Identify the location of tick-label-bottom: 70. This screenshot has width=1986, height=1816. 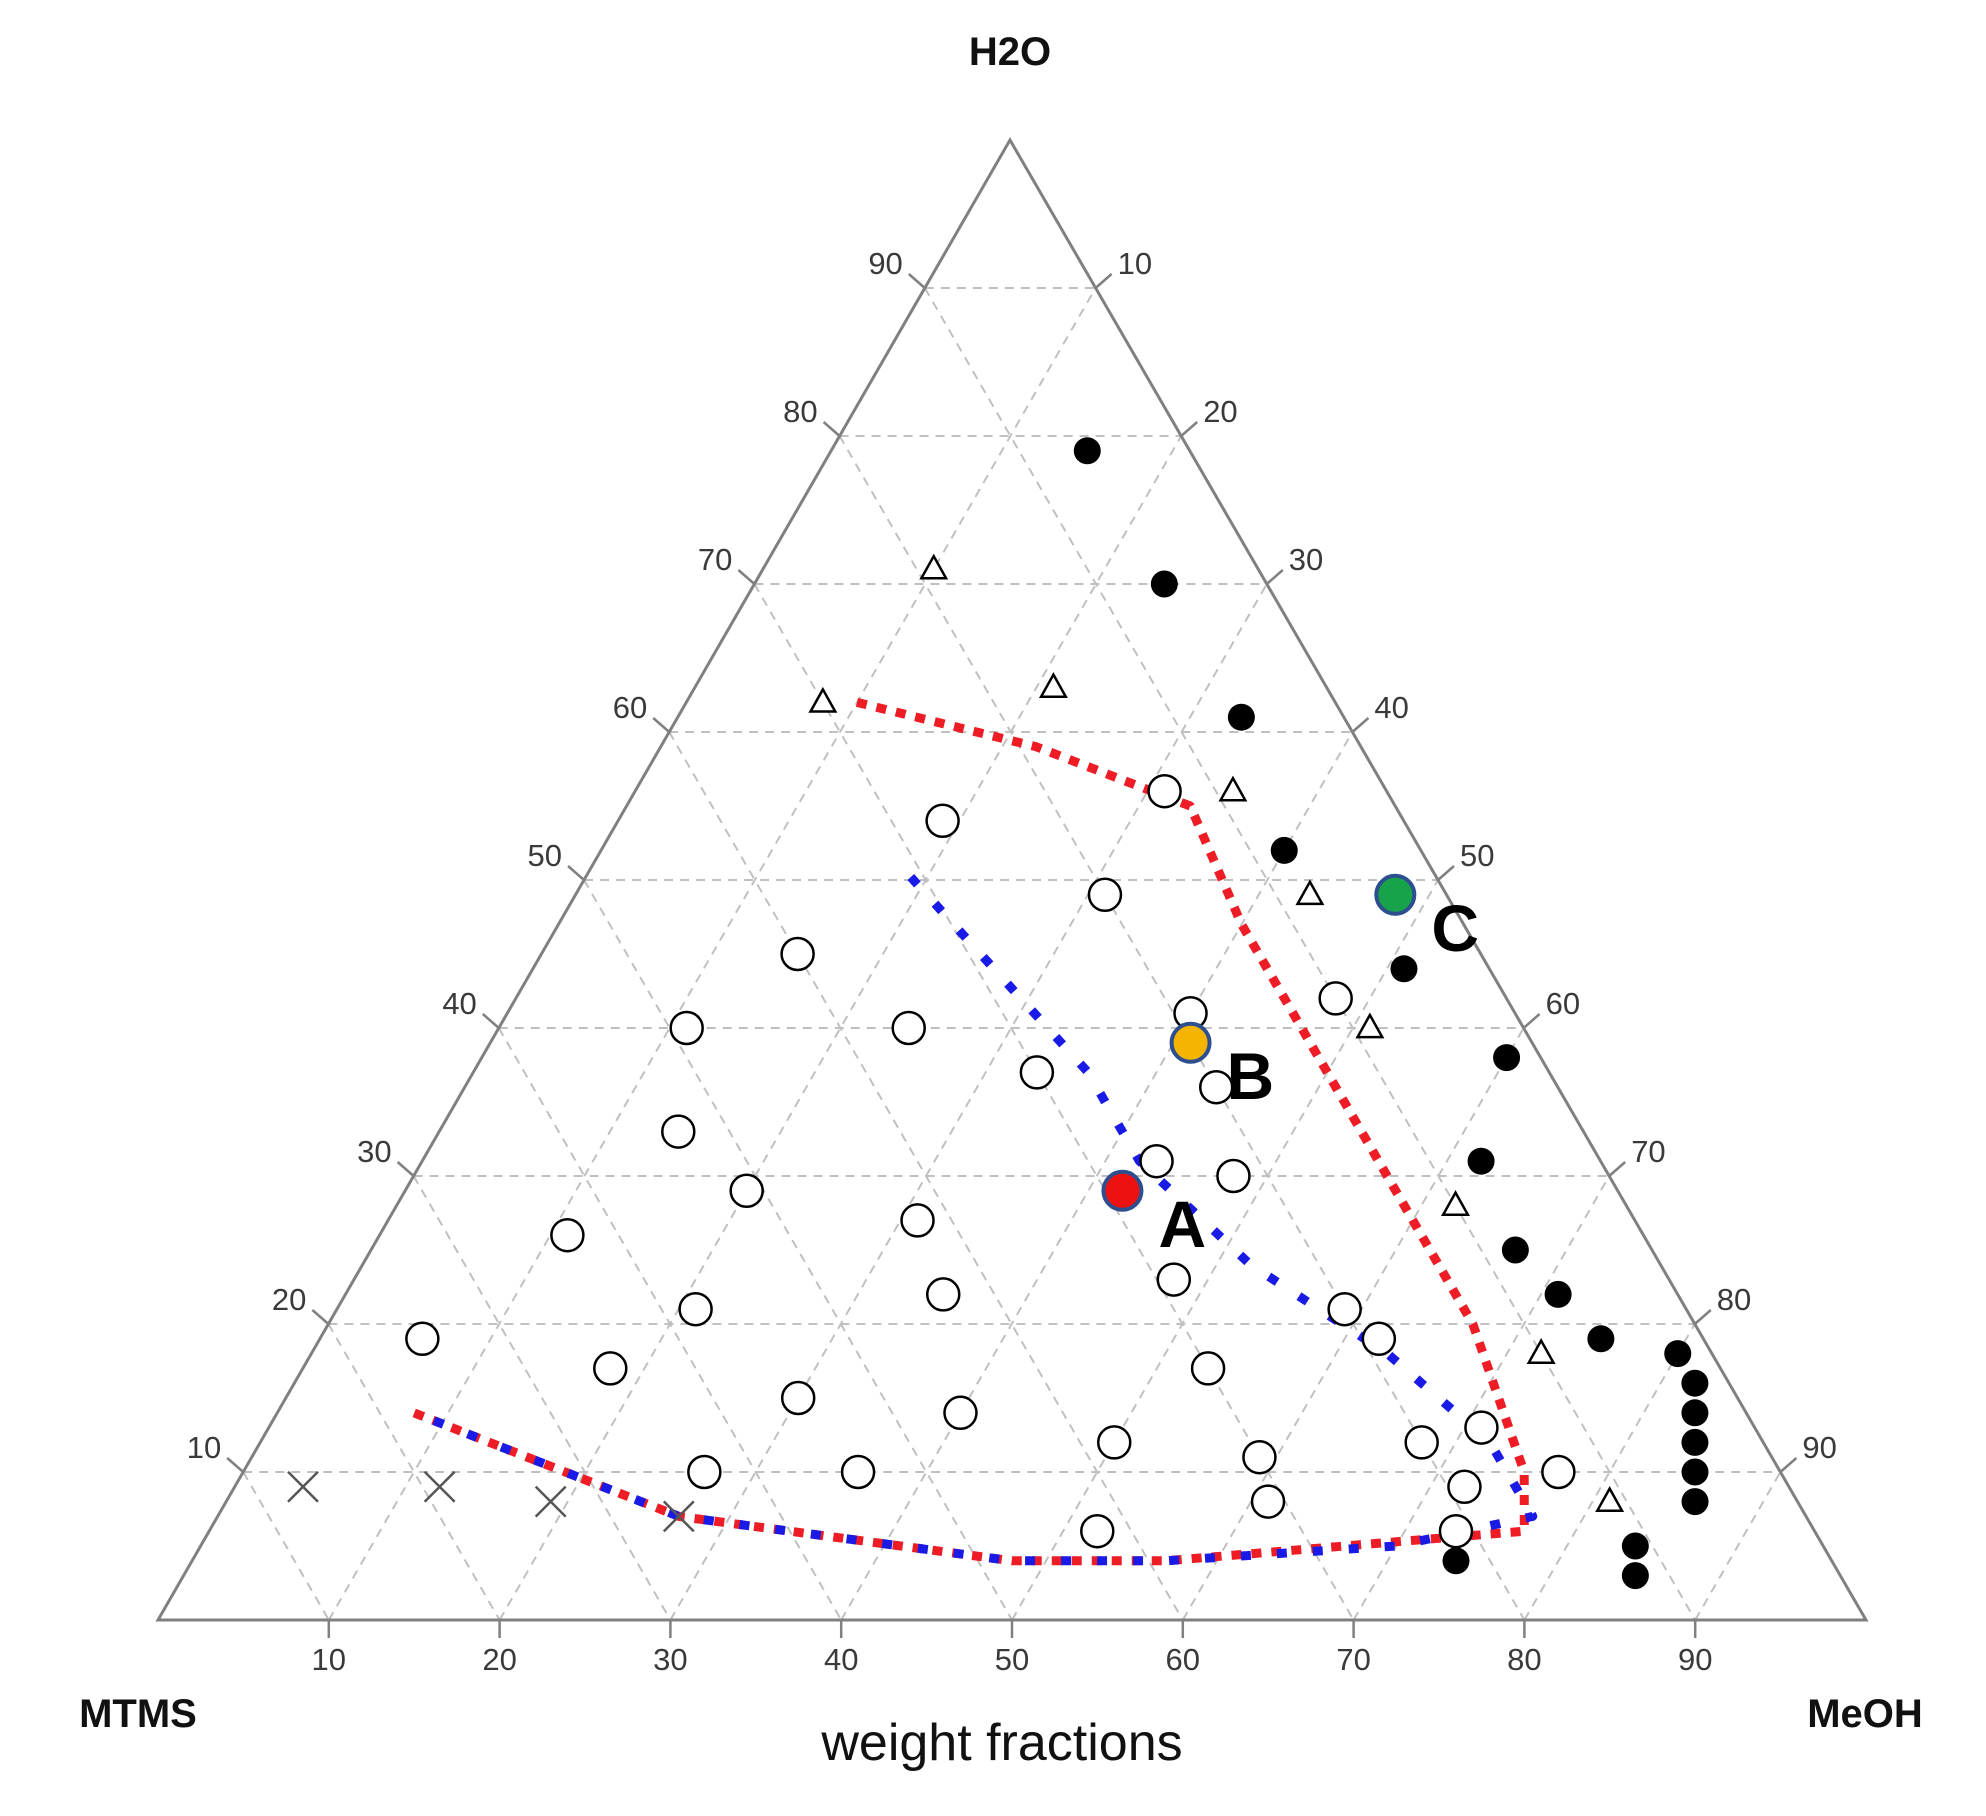
(1353, 1659).